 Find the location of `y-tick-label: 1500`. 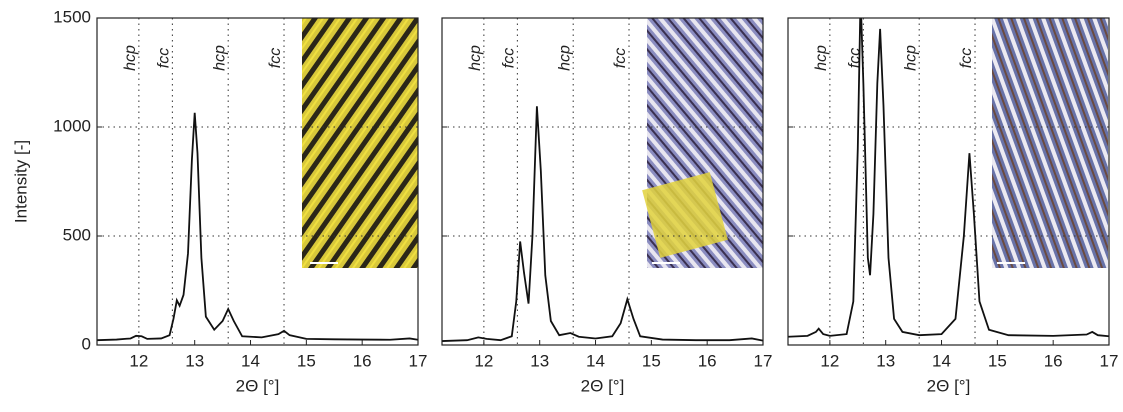

y-tick-label: 1500 is located at coordinates (72, 16).